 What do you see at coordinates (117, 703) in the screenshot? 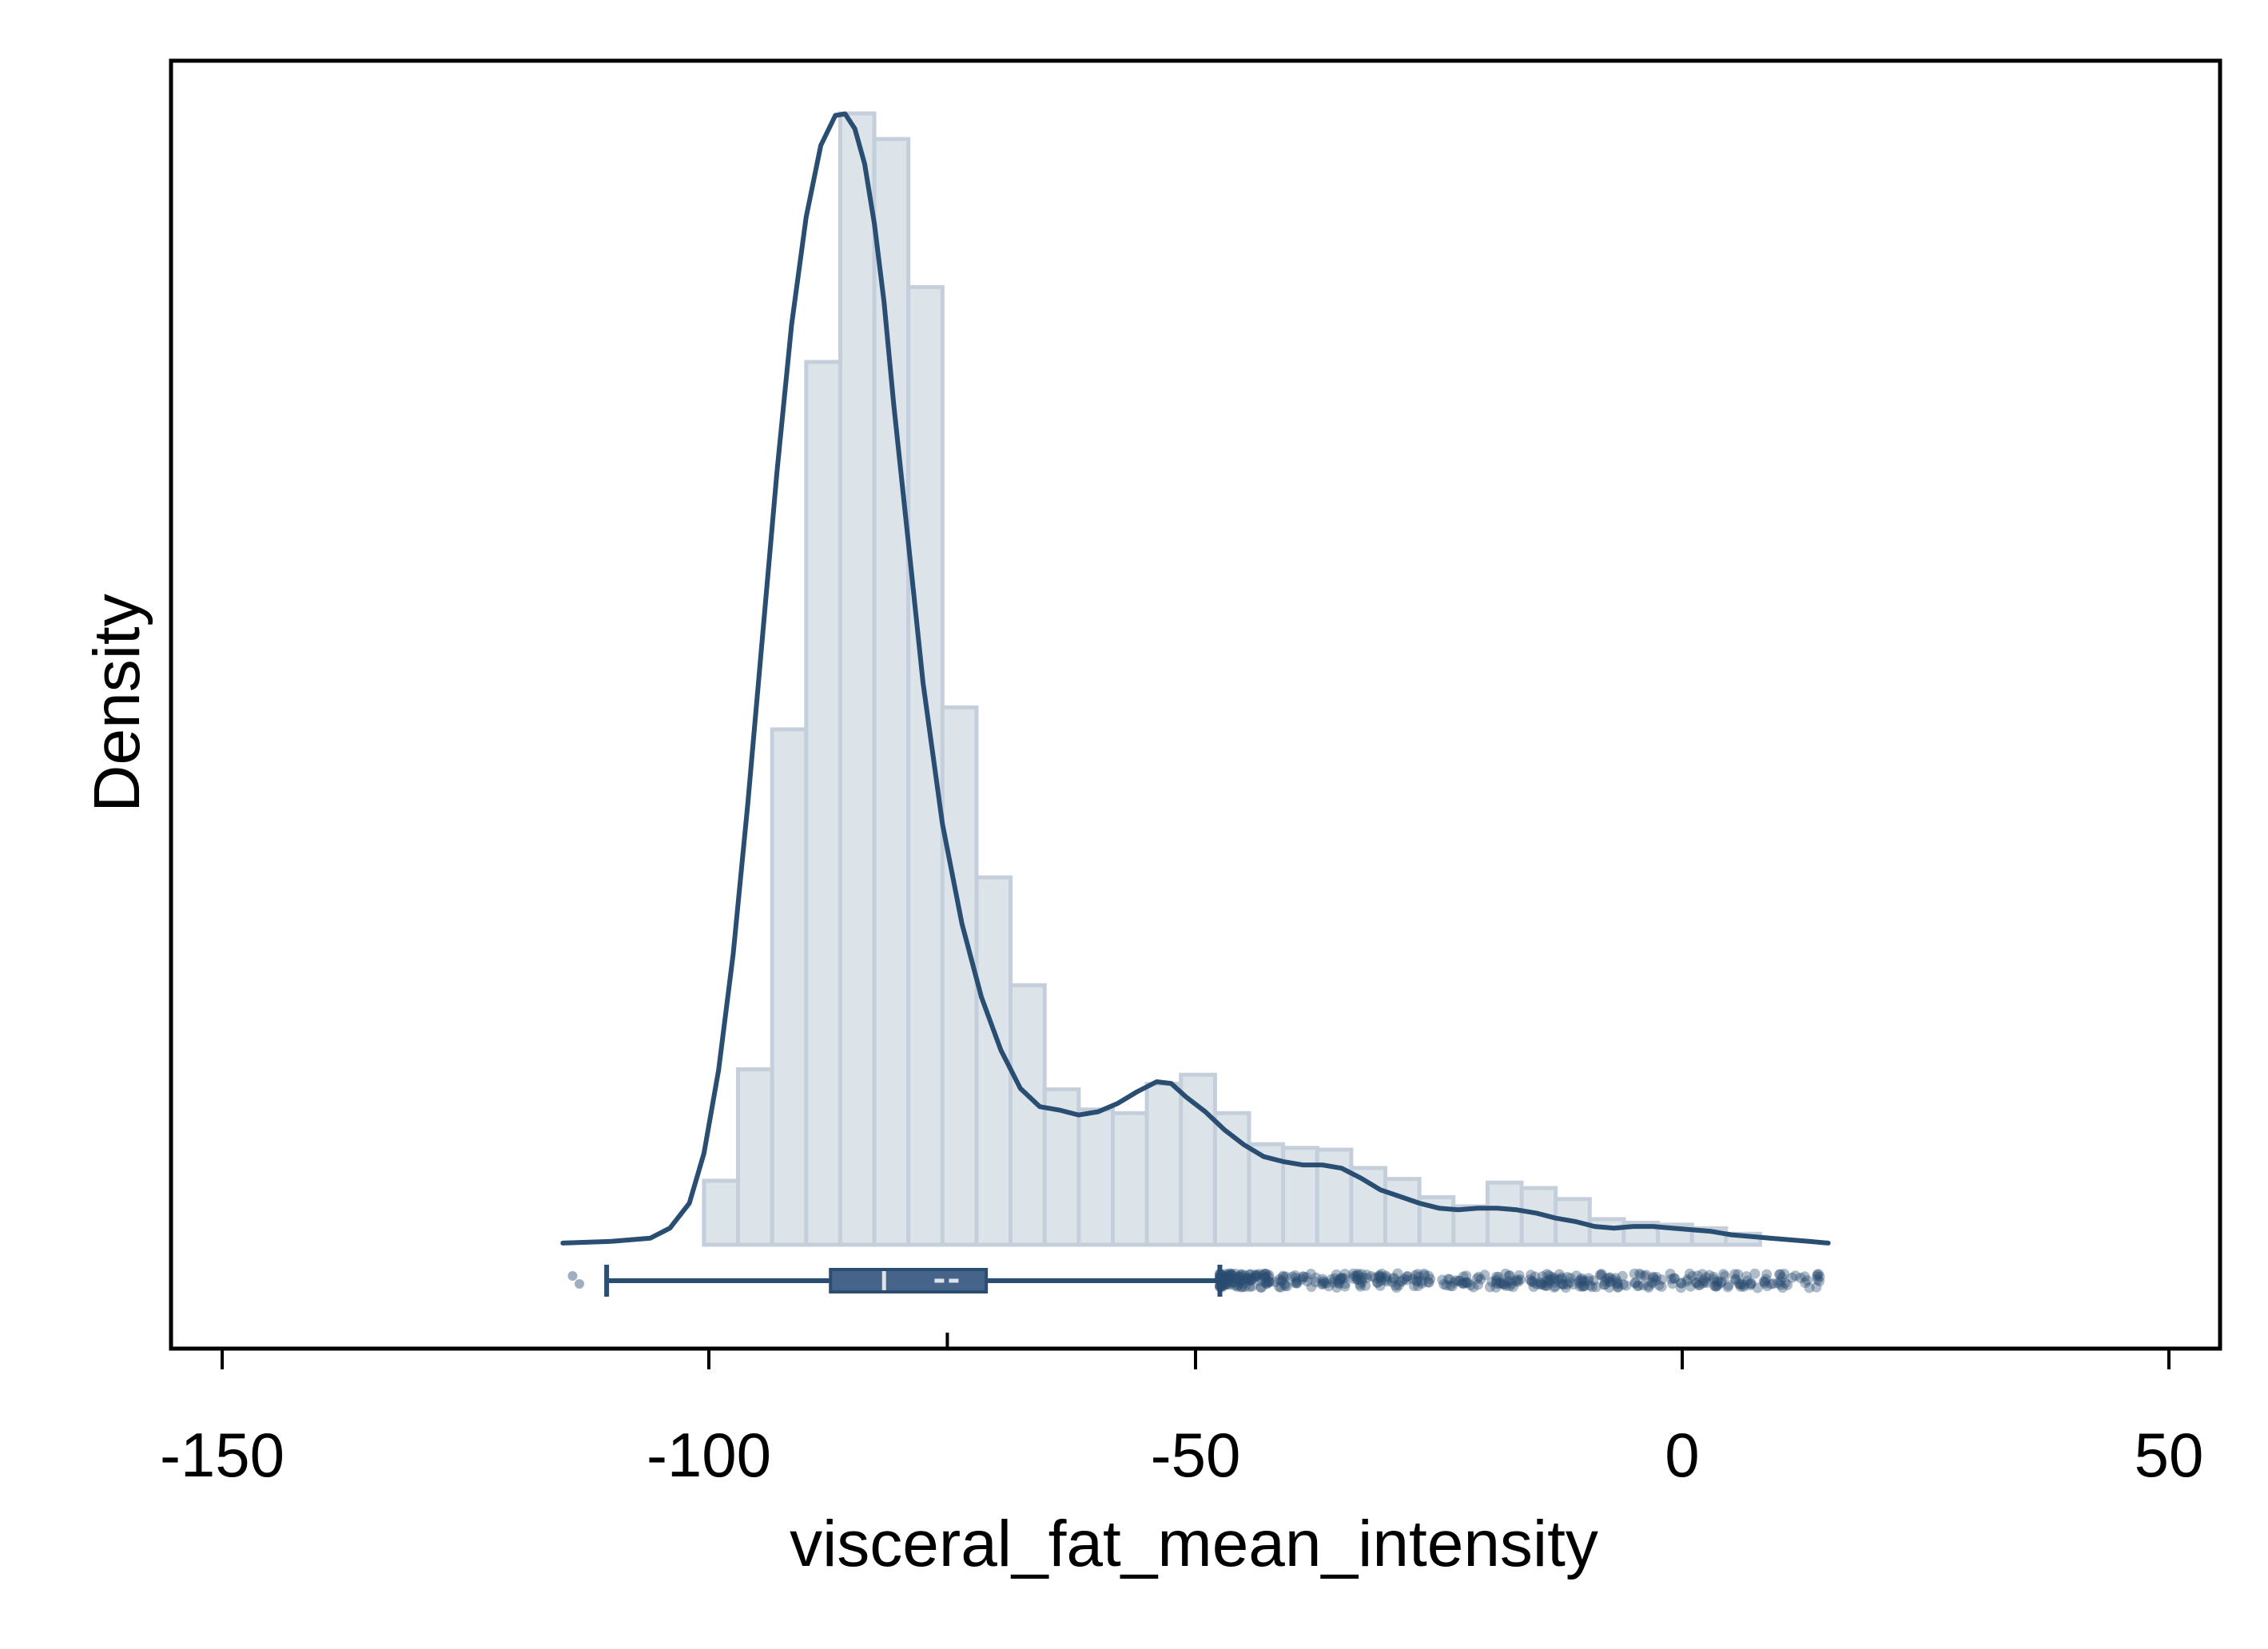
I see `y-axis-title: Density` at bounding box center [117, 703].